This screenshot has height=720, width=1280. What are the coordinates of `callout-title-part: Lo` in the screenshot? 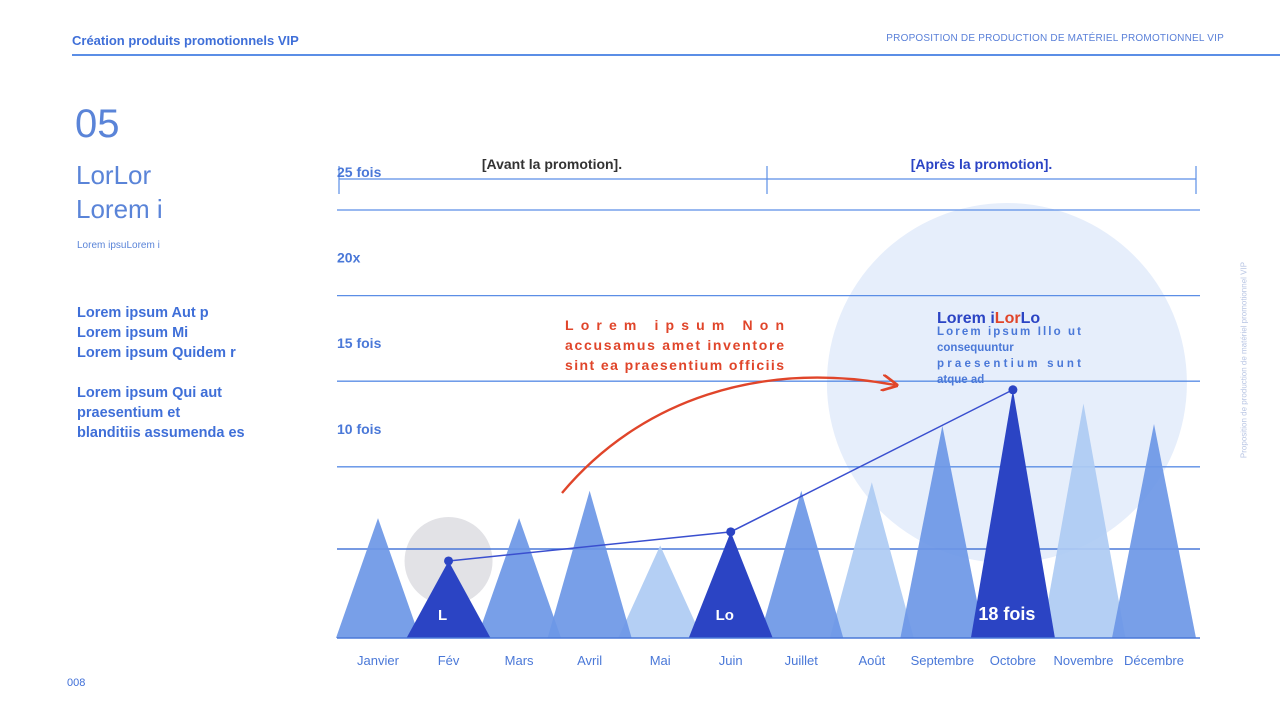 It's located at (1031, 318).